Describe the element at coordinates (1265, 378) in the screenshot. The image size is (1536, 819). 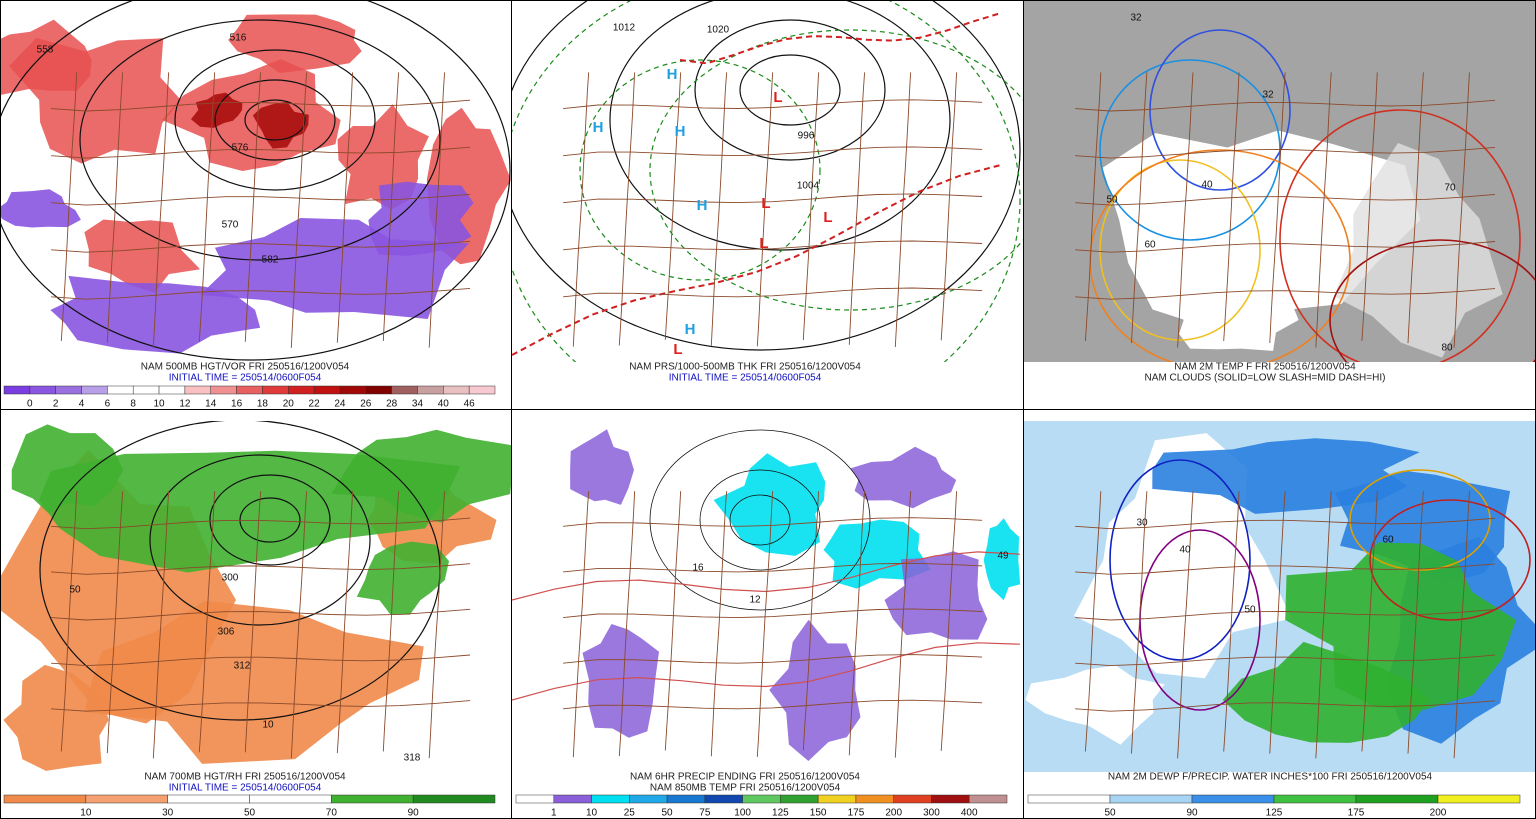
I see `caption: NAM CLOUDS (SOLID=LOW SLASH=MID DASH=HI)` at that location.